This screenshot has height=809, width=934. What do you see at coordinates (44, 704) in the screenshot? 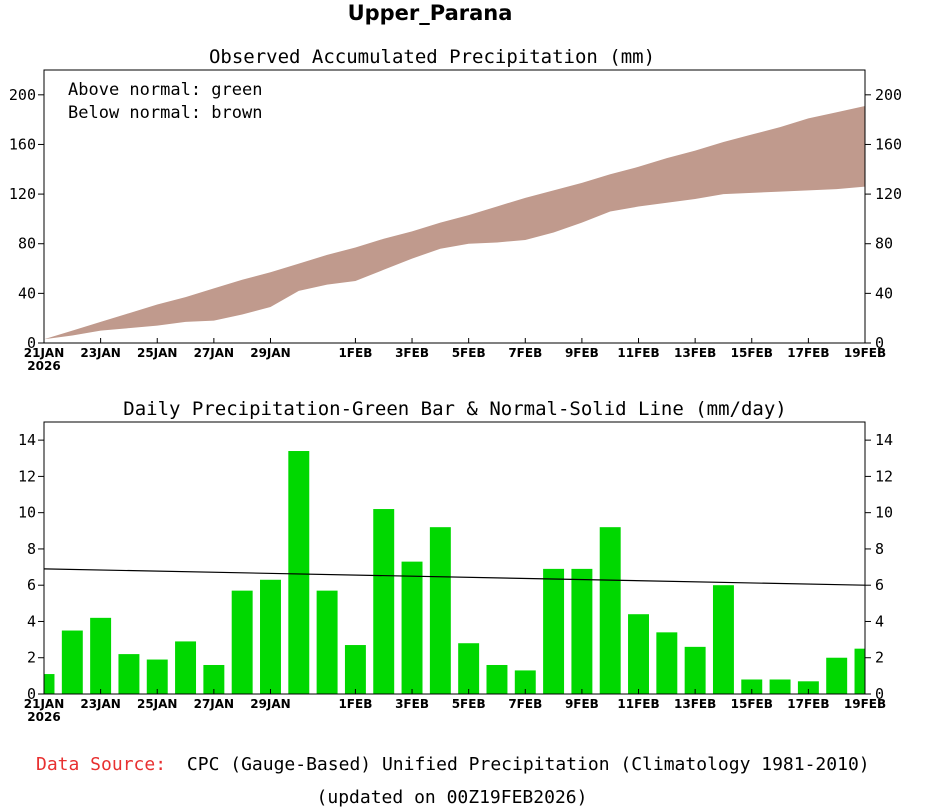
I see `daily-xtick-label: 21JAN` at bounding box center [44, 704].